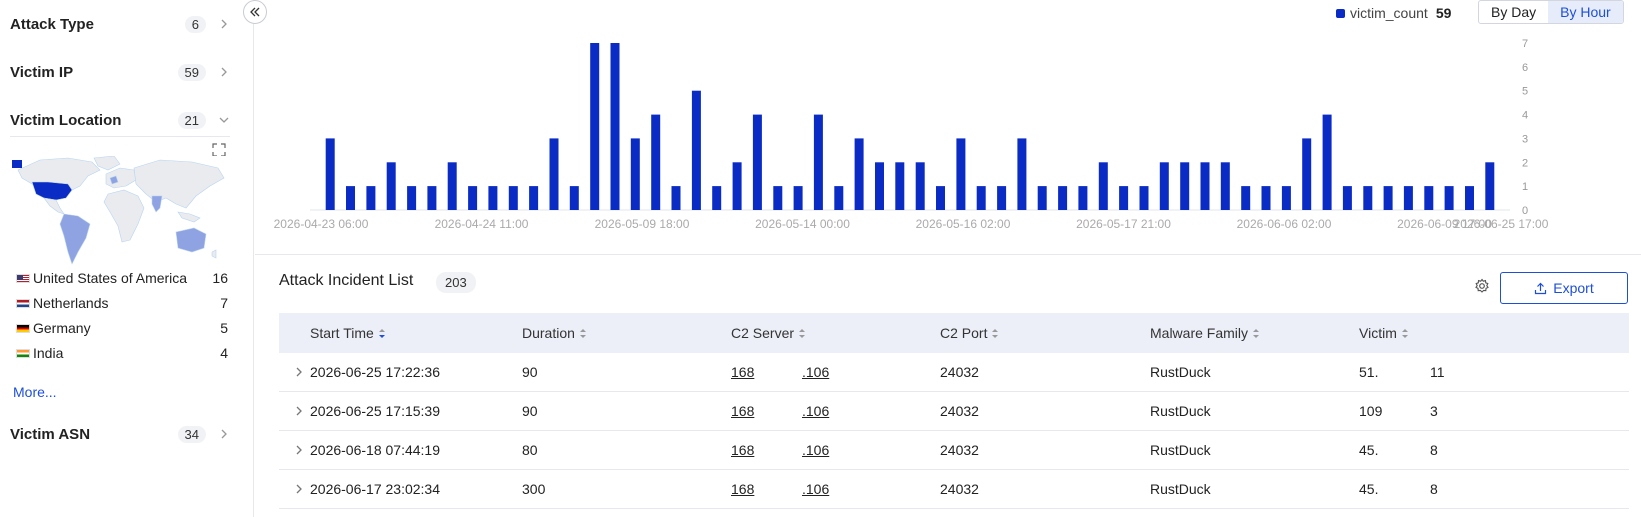 Image resolution: width=1641 pixels, height=517 pixels. Describe the element at coordinates (122, 353) in the screenshot. I see `location-row-india: India 4` at that location.